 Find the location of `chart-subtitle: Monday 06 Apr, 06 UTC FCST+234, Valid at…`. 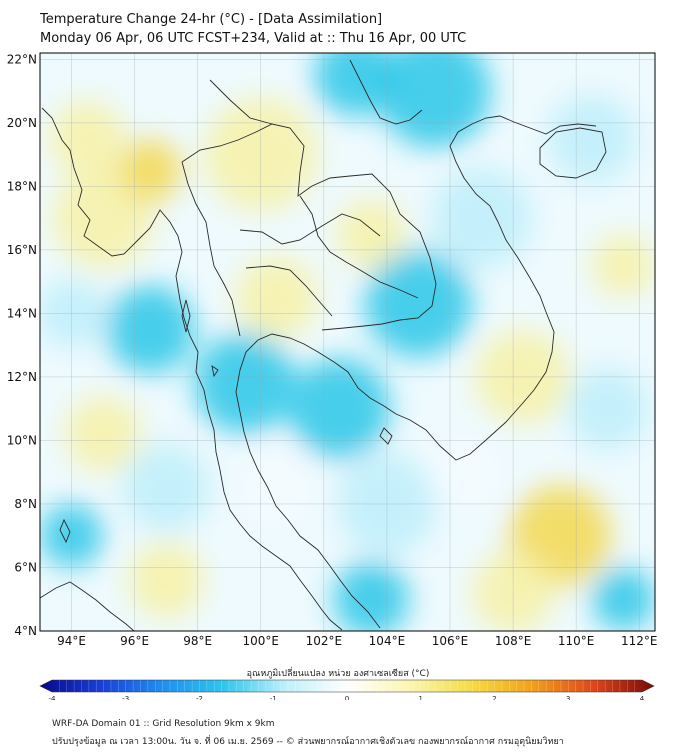

chart-subtitle: Monday 06 Apr, 06 UTC FCST+234, Valid at… is located at coordinates (253, 38).